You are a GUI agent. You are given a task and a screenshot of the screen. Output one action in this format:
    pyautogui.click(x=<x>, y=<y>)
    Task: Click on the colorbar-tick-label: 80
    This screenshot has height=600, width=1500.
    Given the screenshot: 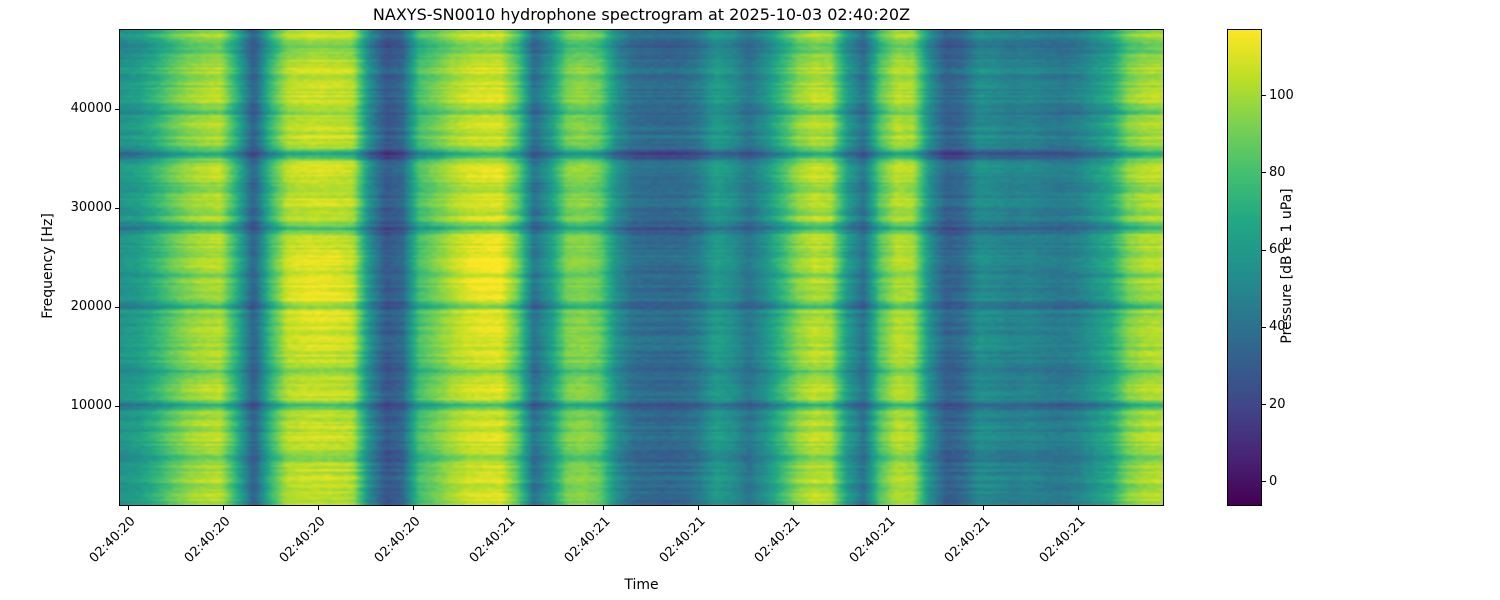 What is the action you would take?
    pyautogui.click(x=1277, y=172)
    